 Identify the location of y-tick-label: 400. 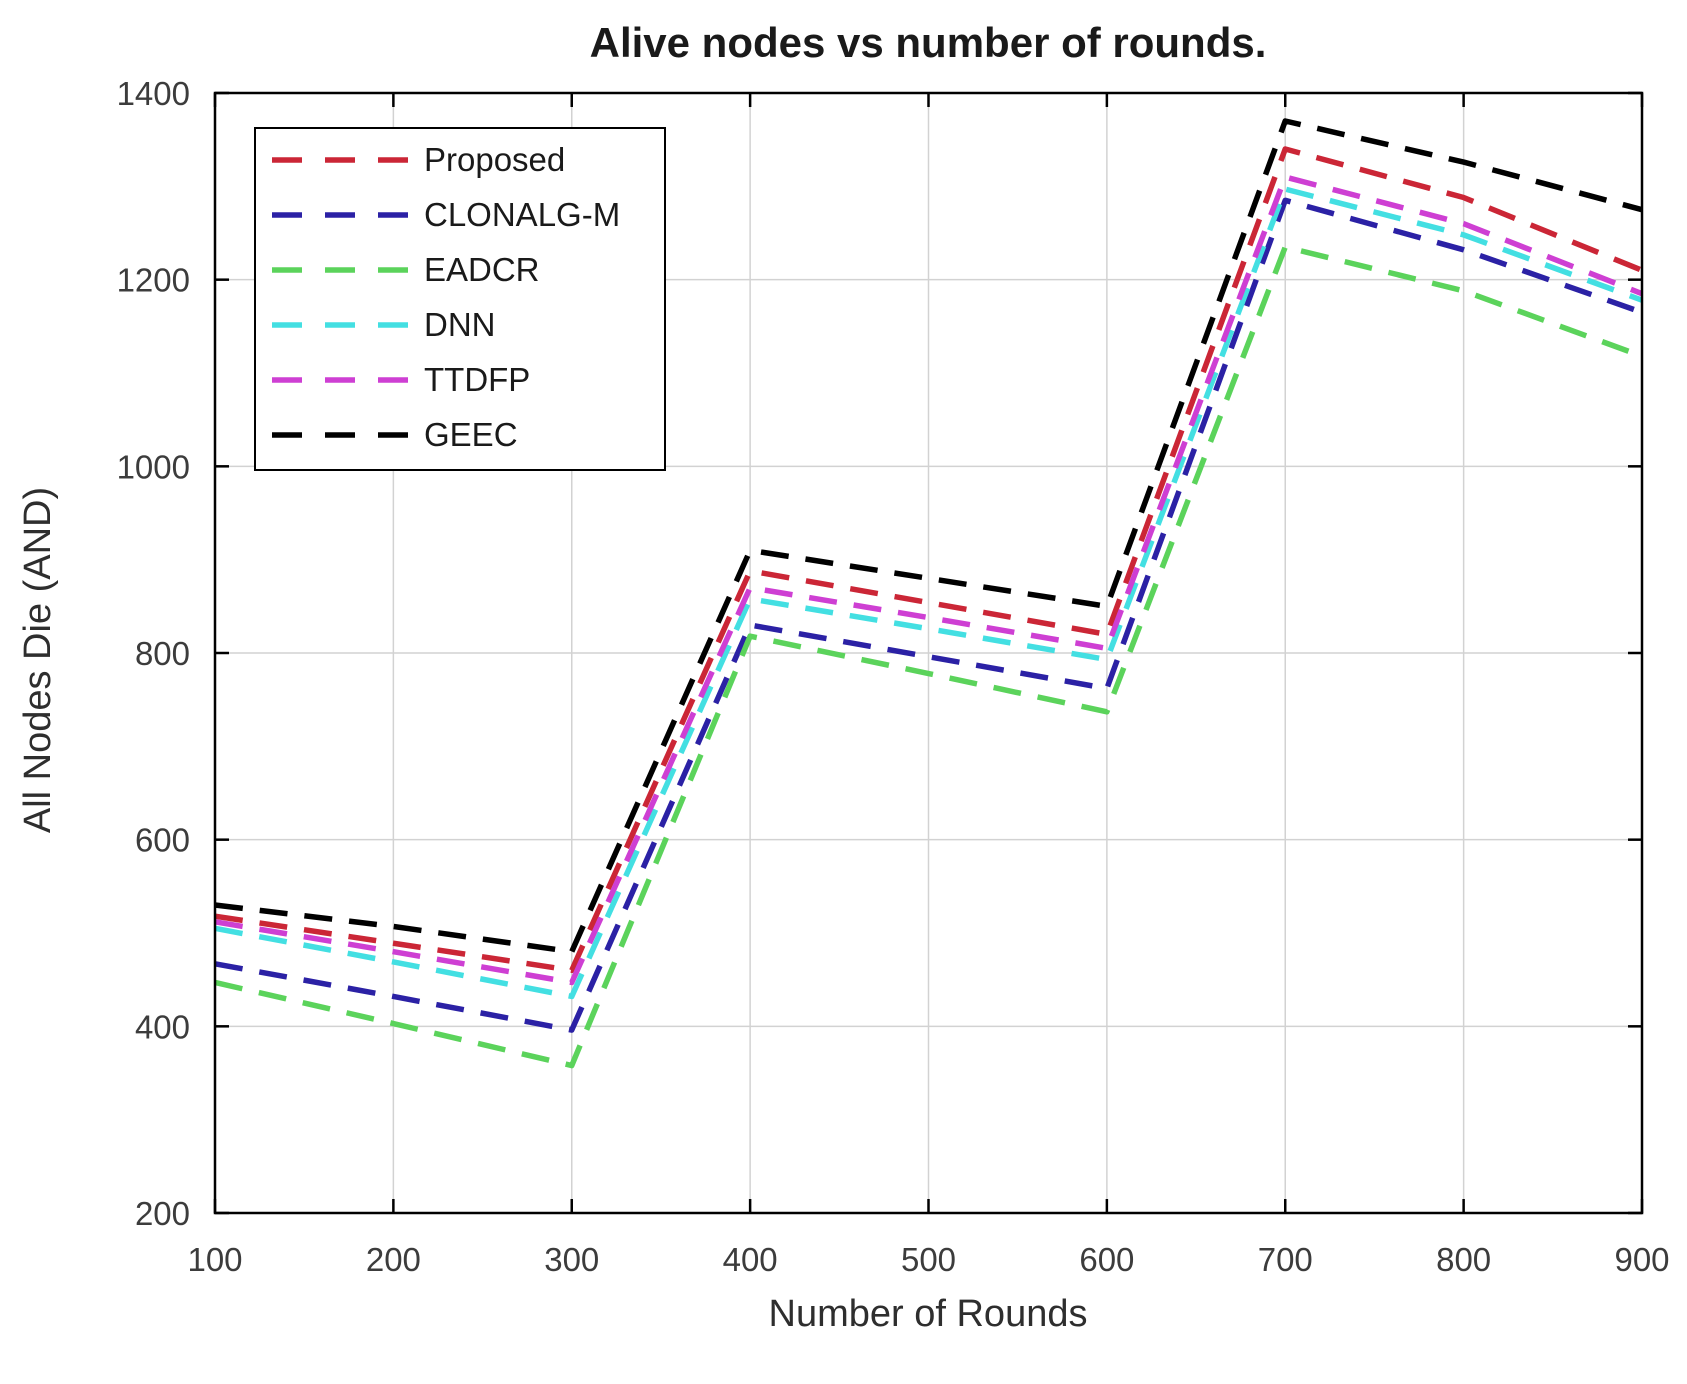
(162, 1026).